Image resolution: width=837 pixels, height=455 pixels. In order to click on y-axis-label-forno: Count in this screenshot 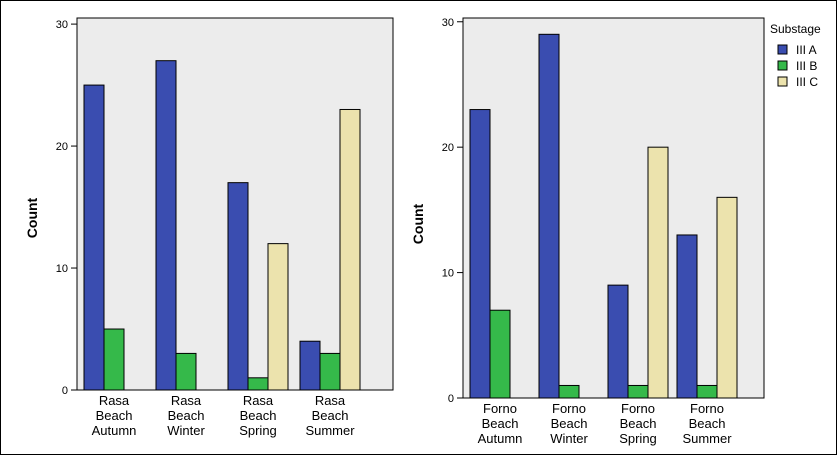, I will do `click(418, 223)`.